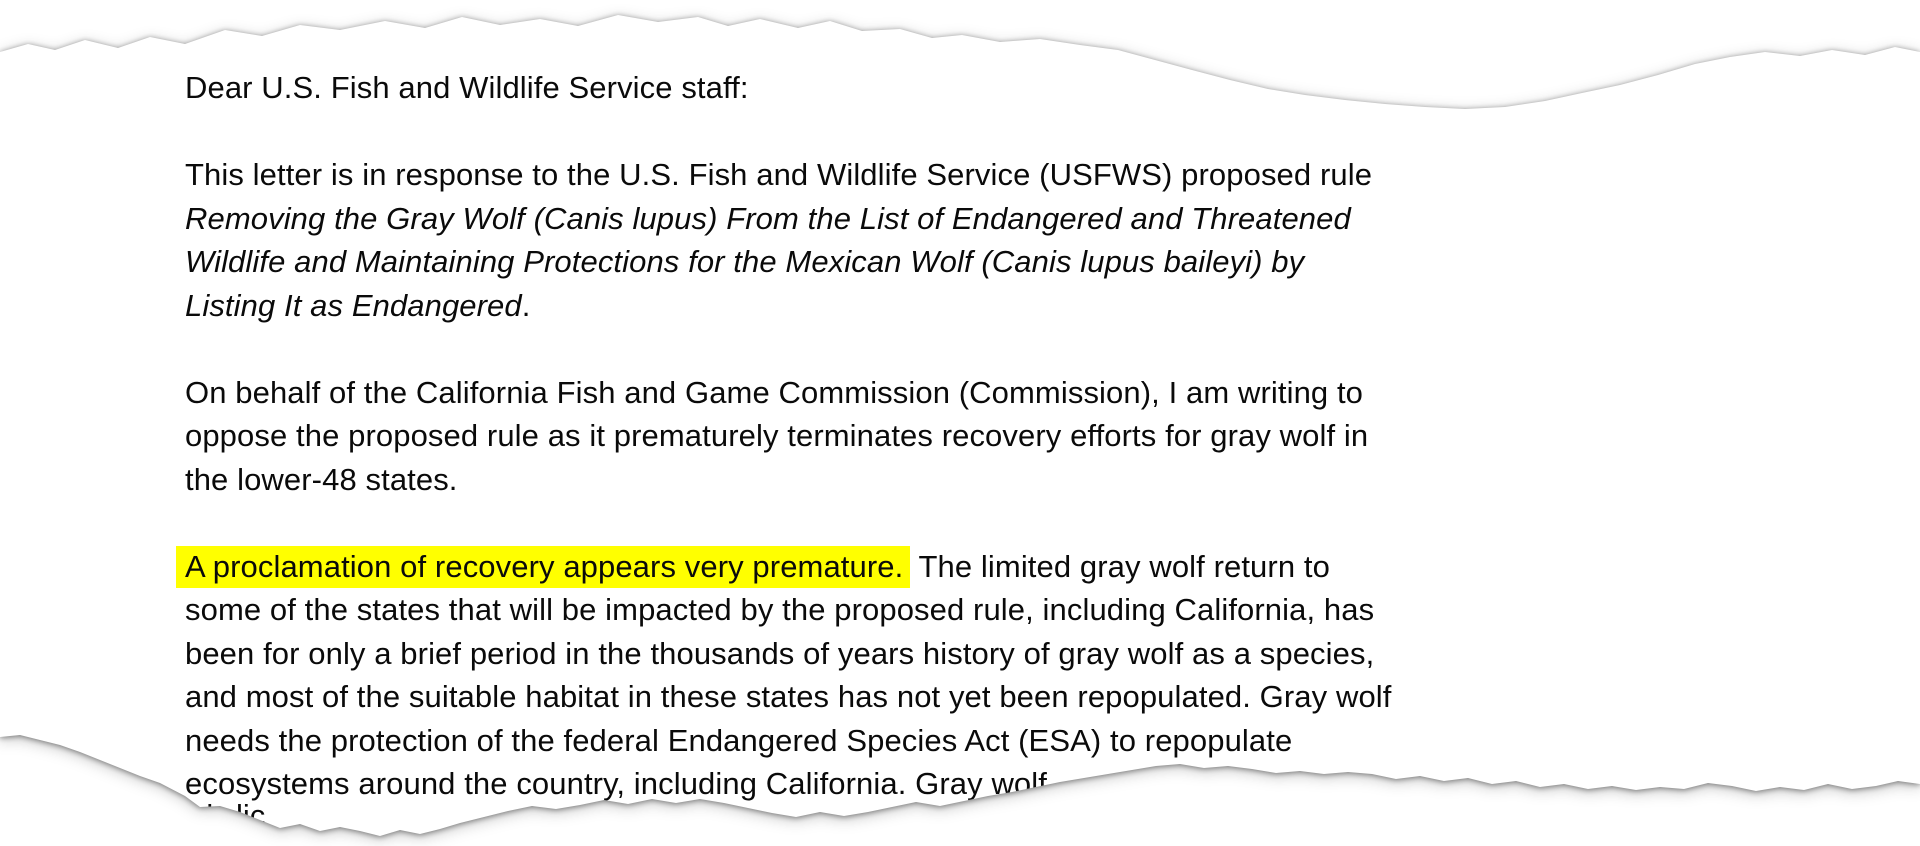 The width and height of the screenshot is (1920, 846). What do you see at coordinates (205, 815) in the screenshot?
I see `torn-text-fragment: d` at bounding box center [205, 815].